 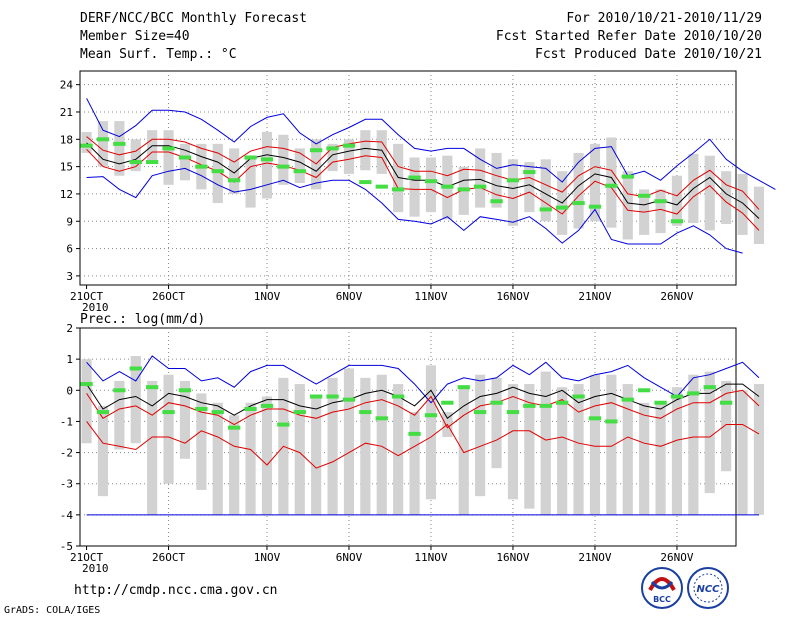 I want to click on y-tick-label: -2, so click(x=66, y=453).